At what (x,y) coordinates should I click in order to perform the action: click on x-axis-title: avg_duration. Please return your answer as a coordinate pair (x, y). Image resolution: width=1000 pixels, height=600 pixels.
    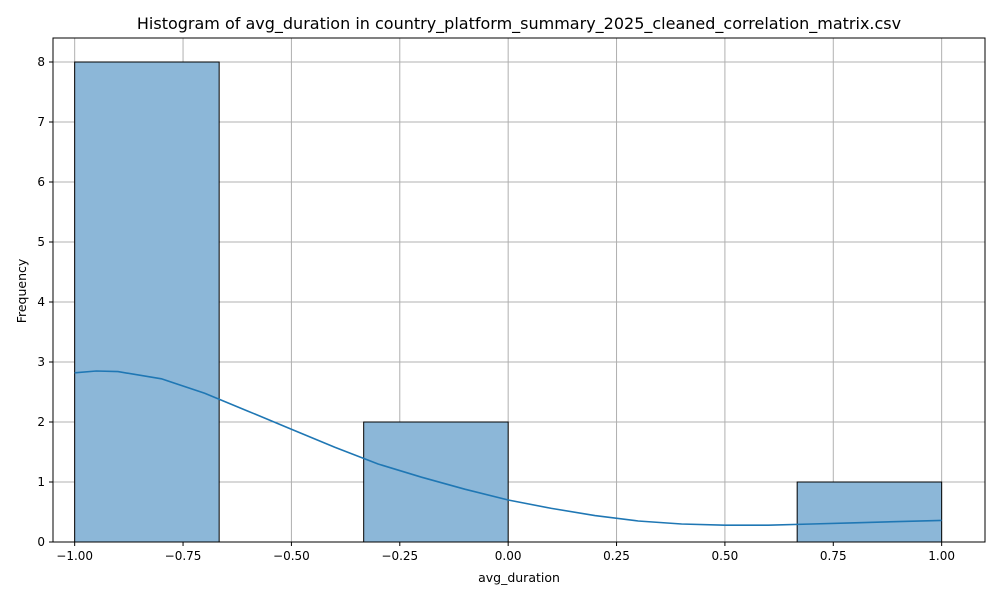
    Looking at the image, I should click on (519, 577).